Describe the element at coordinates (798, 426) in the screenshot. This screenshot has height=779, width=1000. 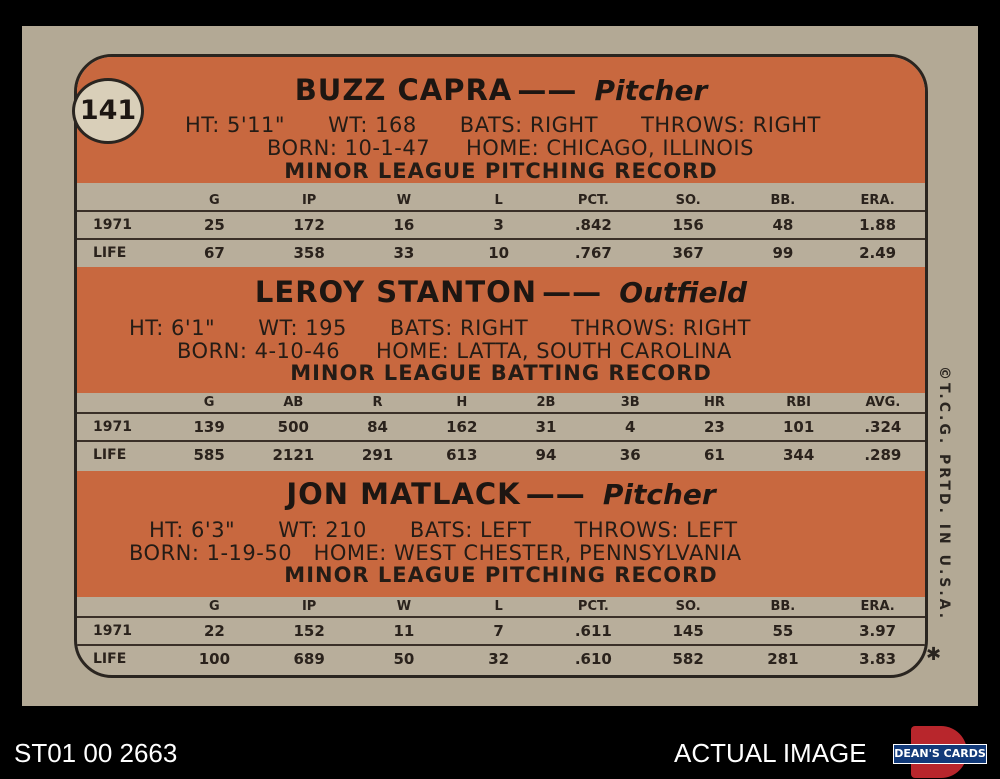
I see `stats-cell: 101` at that location.